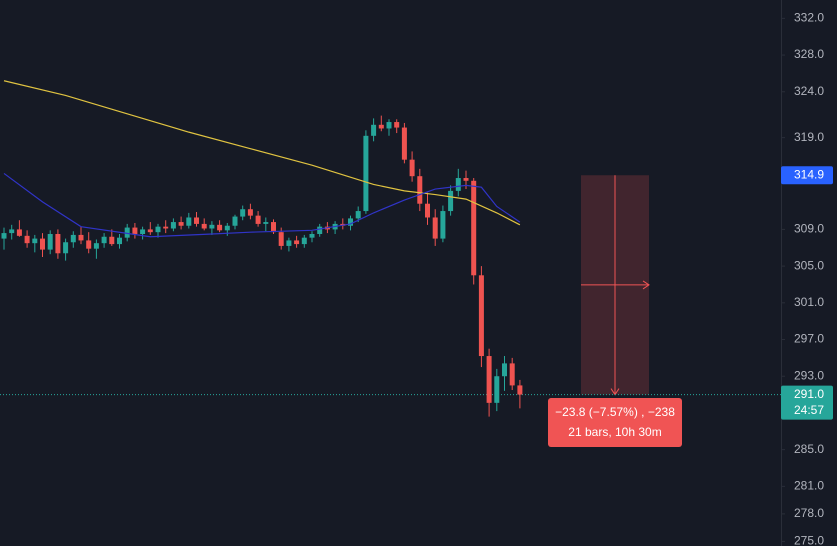  I want to click on y-tick-label: 324.0, so click(809, 91).